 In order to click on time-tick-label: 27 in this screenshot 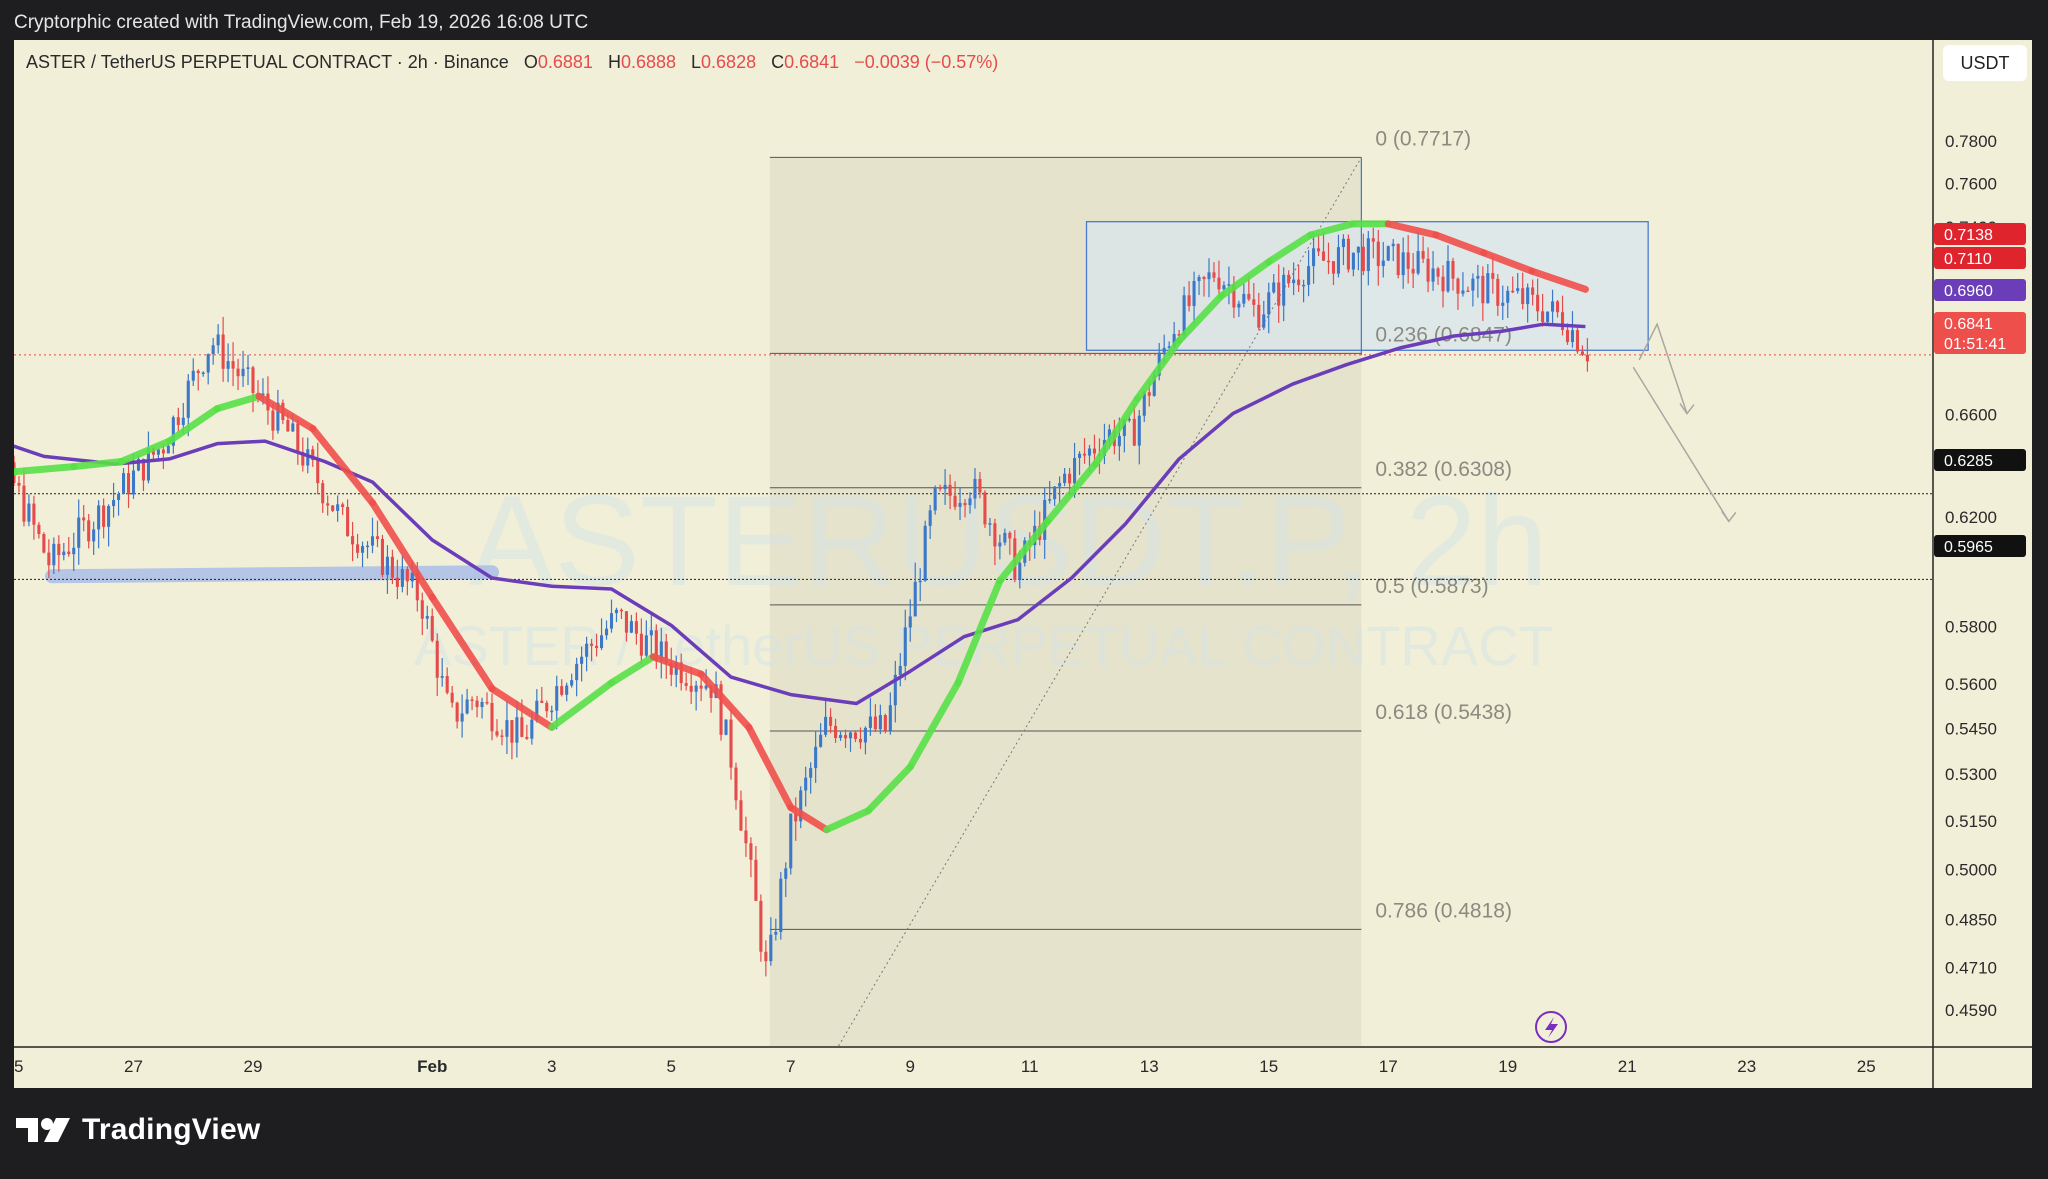, I will do `click(133, 1066)`.